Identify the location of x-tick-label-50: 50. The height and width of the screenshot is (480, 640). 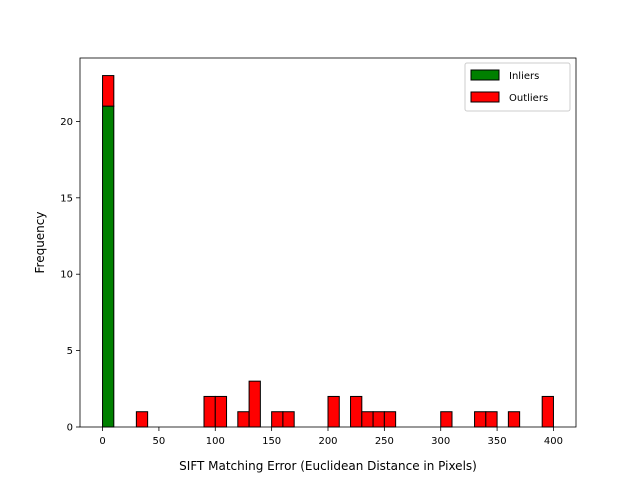
(159, 441).